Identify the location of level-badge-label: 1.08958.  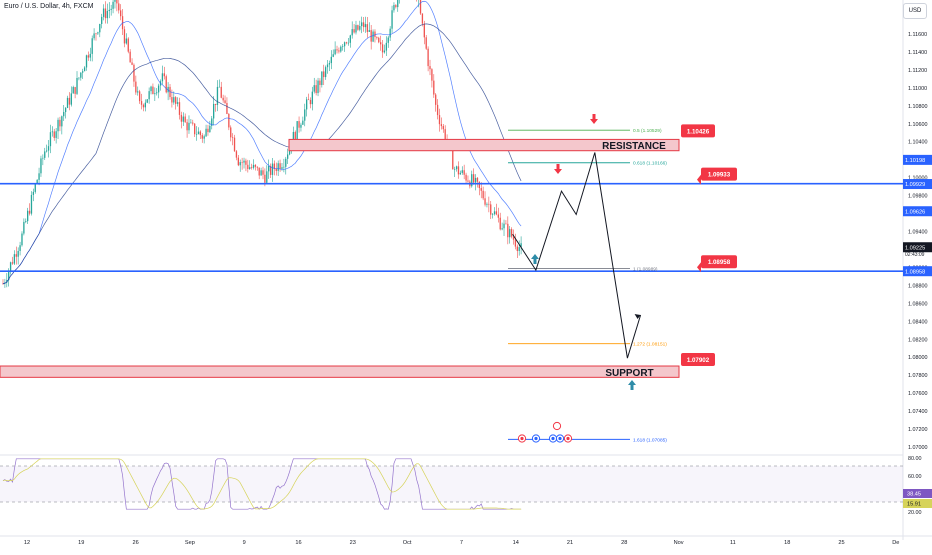
(719, 262).